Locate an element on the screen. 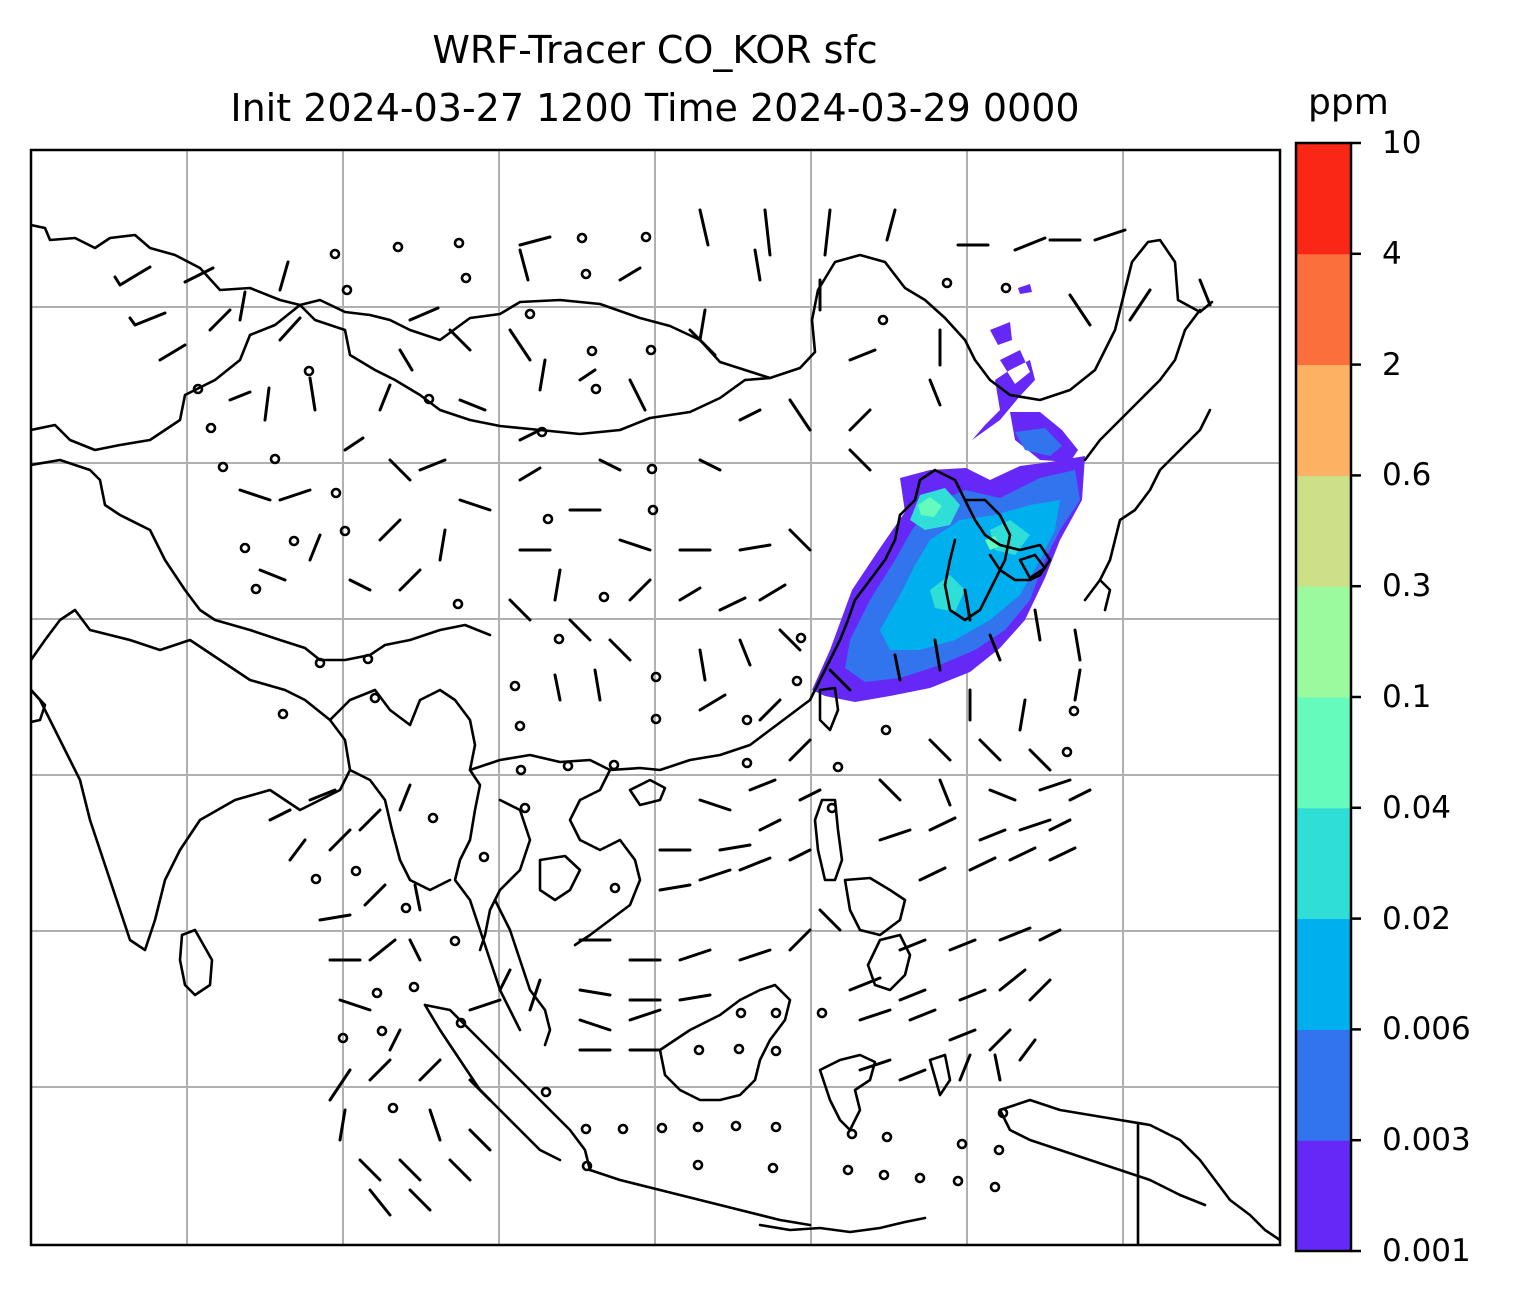  colorbar-tick-label: 4 is located at coordinates (1392, 253).